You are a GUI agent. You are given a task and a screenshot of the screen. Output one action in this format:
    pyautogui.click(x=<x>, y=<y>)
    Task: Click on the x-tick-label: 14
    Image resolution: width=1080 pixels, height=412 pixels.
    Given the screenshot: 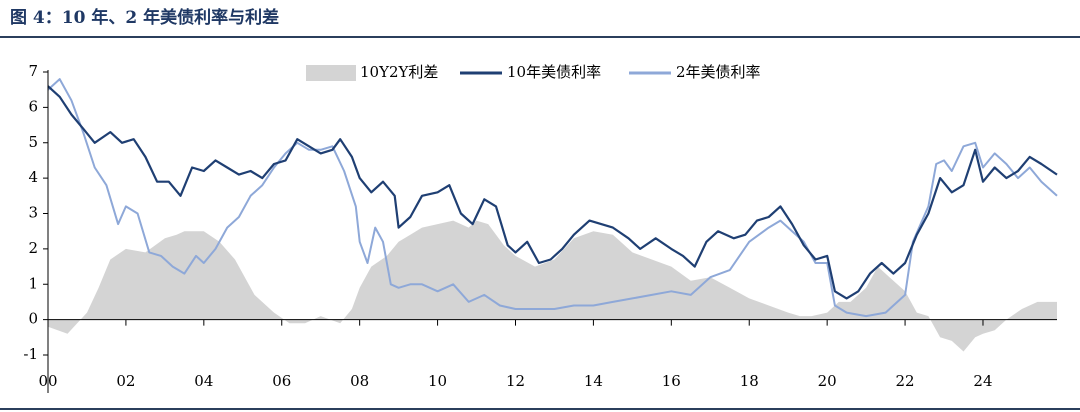 What is the action you would take?
    pyautogui.click(x=593, y=381)
    